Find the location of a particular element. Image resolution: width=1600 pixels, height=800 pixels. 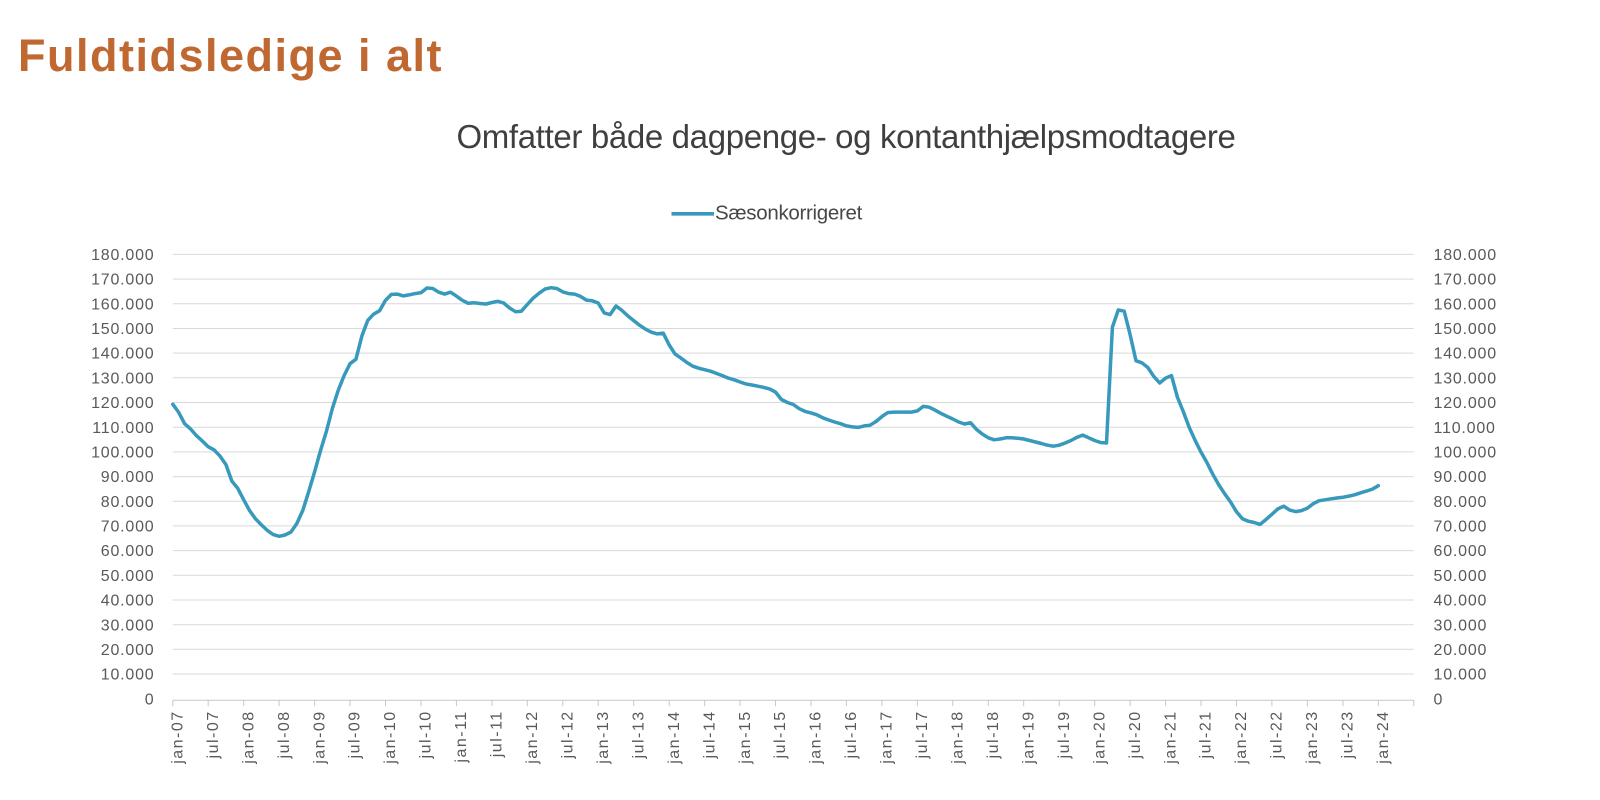

svg-text: jan-13 is located at coordinates (603, 737).